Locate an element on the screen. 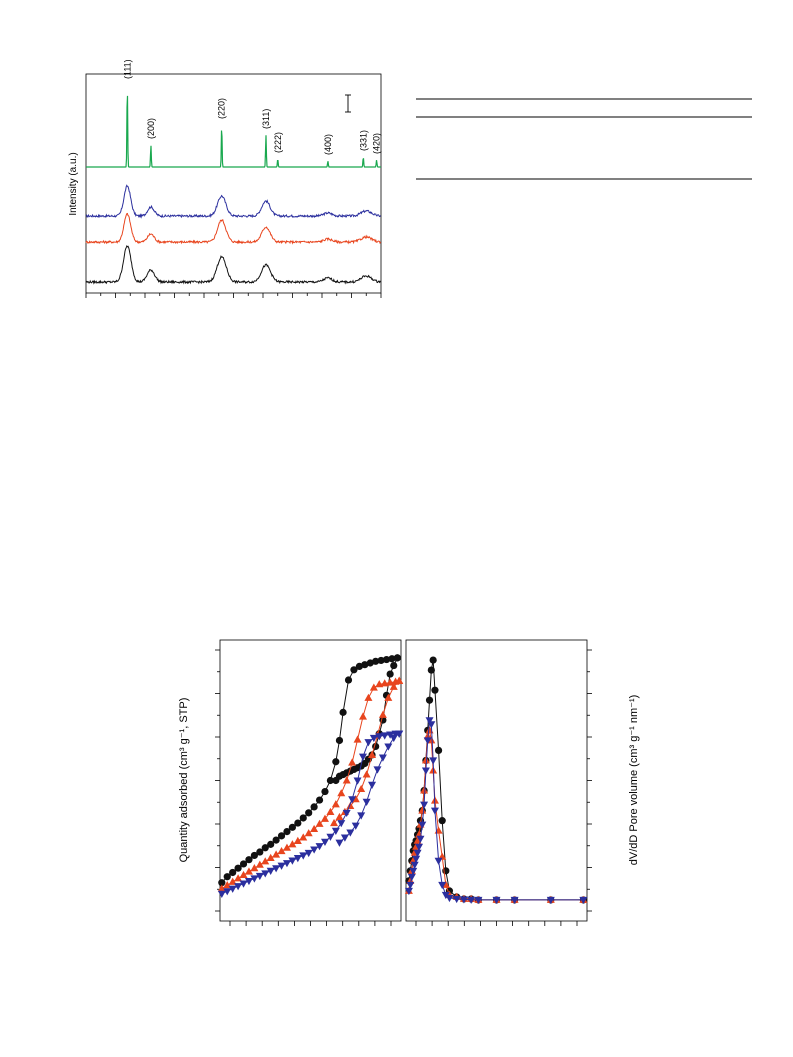 Image resolution: width=793 pixels, height=1057 pixels. isotherm-series-group is located at coordinates (310, 776).